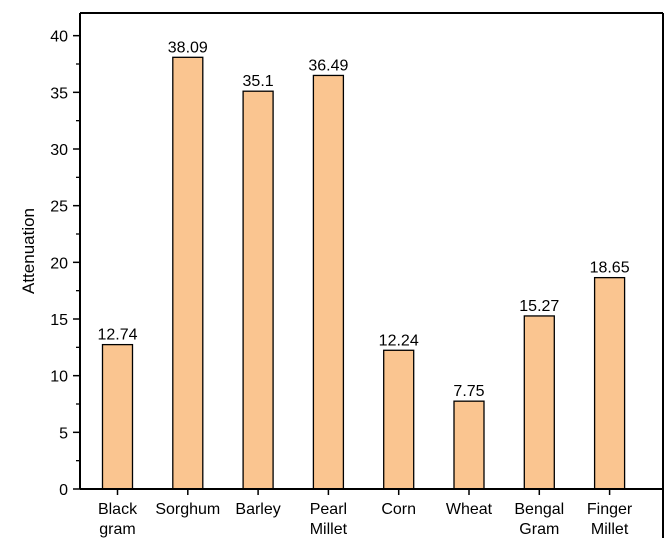  Describe the element at coordinates (59, 377) in the screenshot. I see `y-tick-label: 10` at that location.